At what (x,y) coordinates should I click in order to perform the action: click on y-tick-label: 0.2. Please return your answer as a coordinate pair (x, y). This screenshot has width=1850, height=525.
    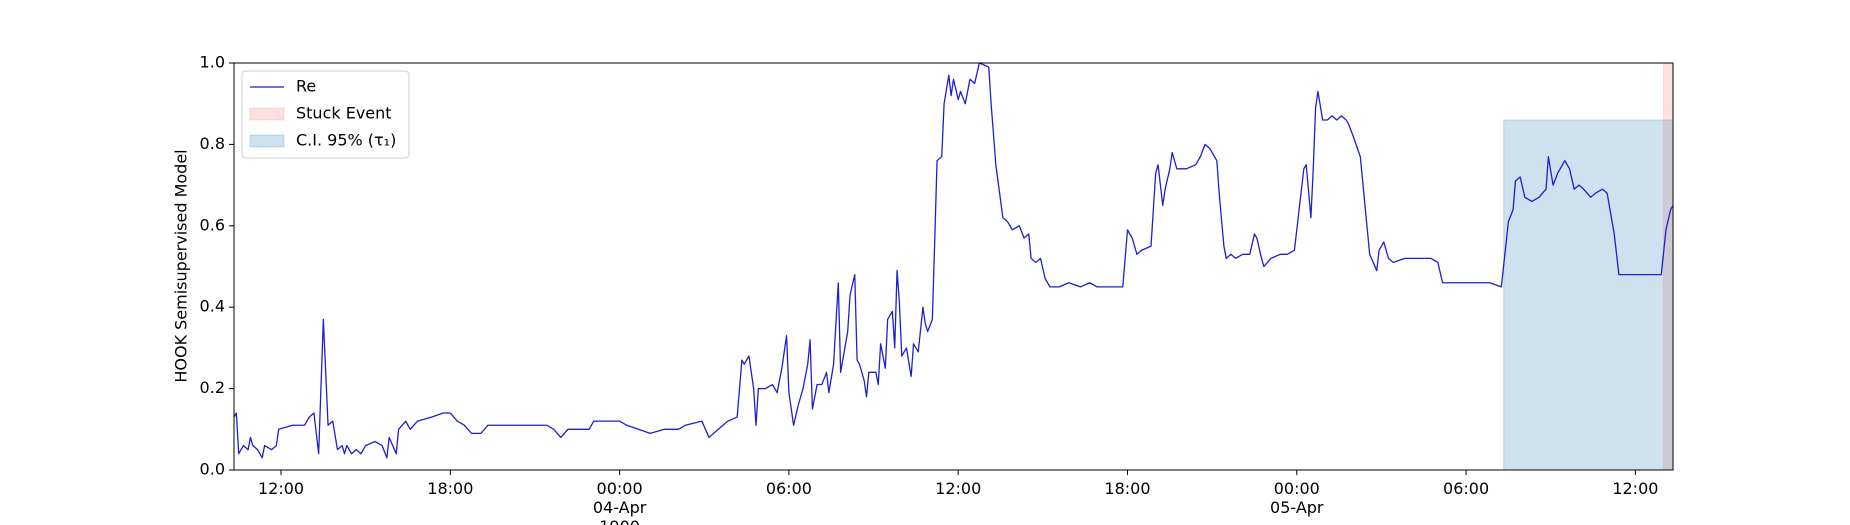
    Looking at the image, I should click on (212, 387).